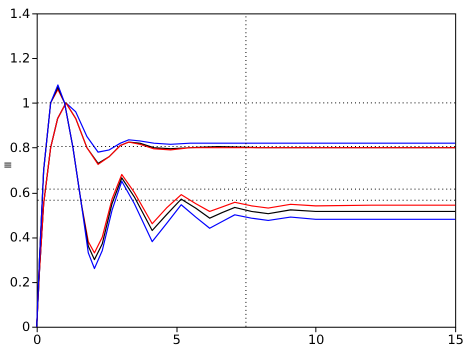 The height and width of the screenshot is (357, 474). Describe the element at coordinates (26, 104) in the screenshot. I see `y-tick-label: 1` at that location.